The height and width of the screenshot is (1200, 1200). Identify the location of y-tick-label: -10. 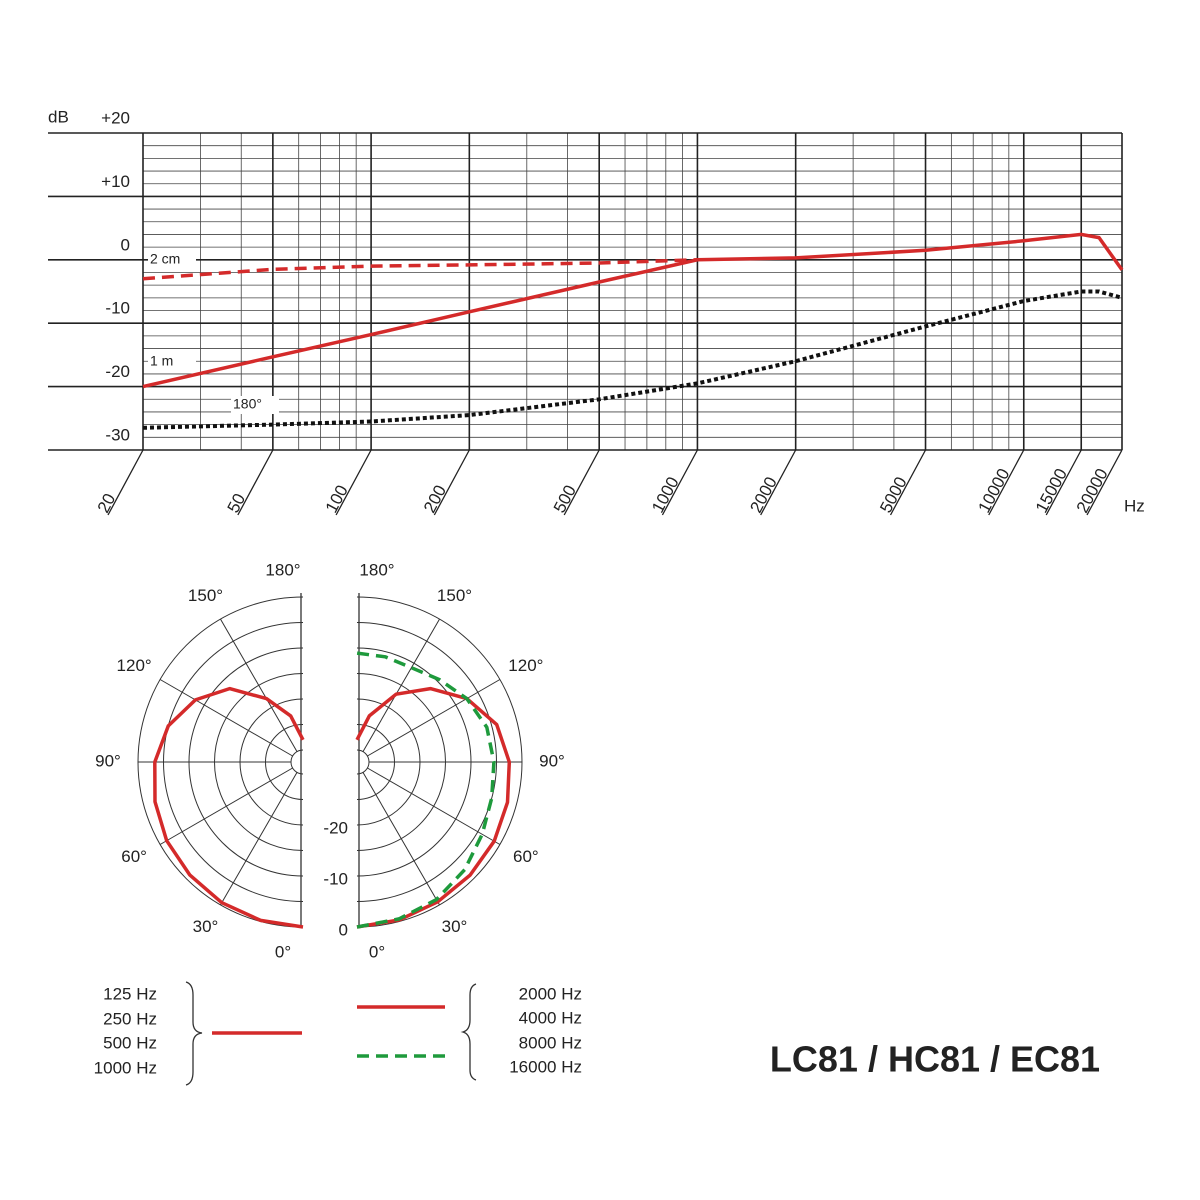
(117, 308).